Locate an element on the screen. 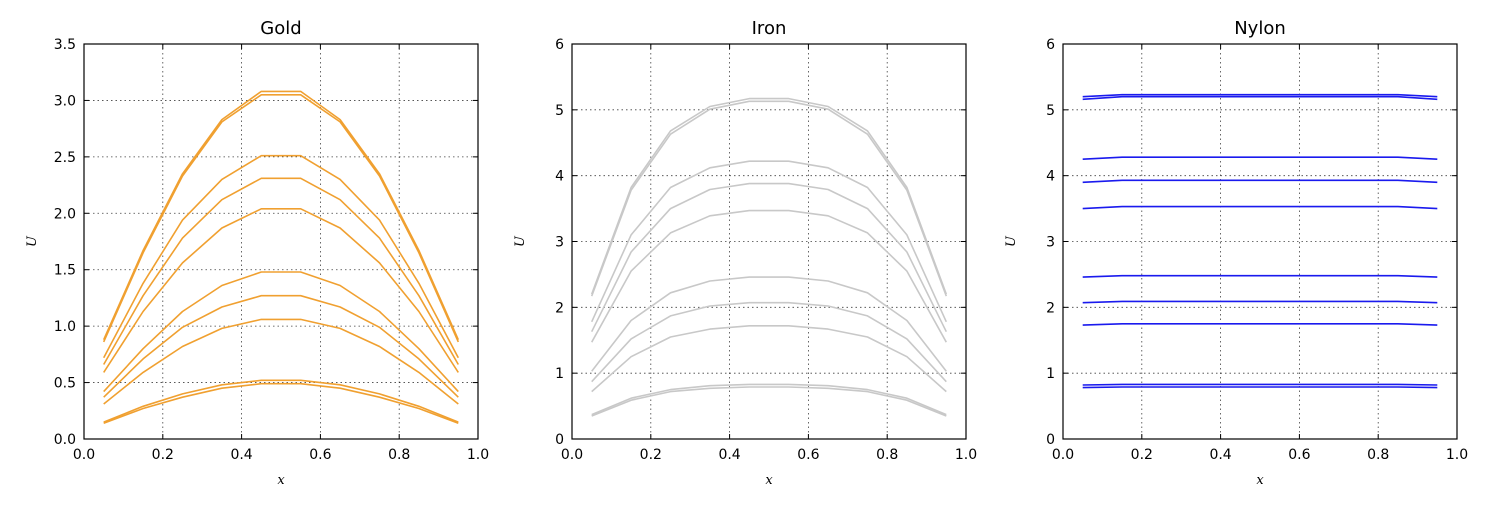  y-tick-label: 3.0 is located at coordinates (65, 101).